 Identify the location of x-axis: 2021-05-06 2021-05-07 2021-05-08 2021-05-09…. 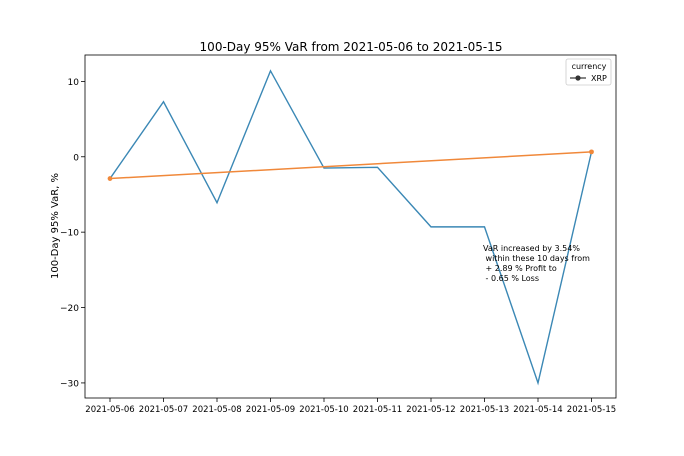
(350, 406).